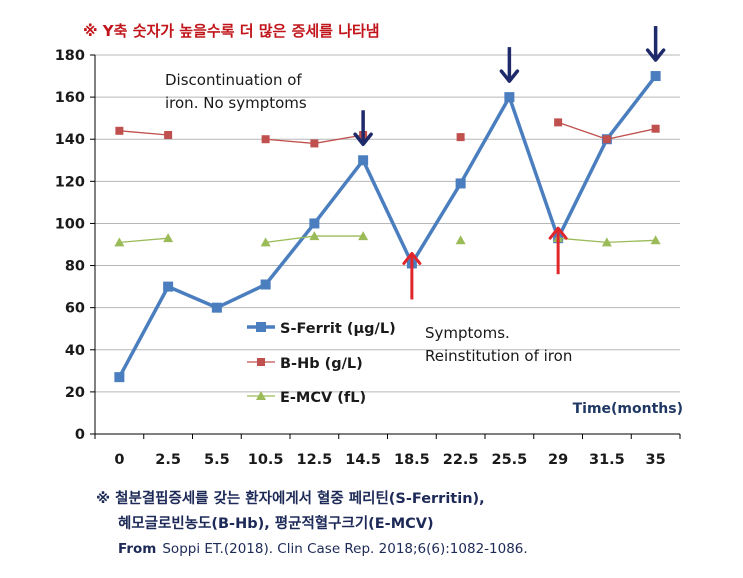 This screenshot has height=578, width=743. I want to click on legend-marker-s-ferrit, so click(261, 327).